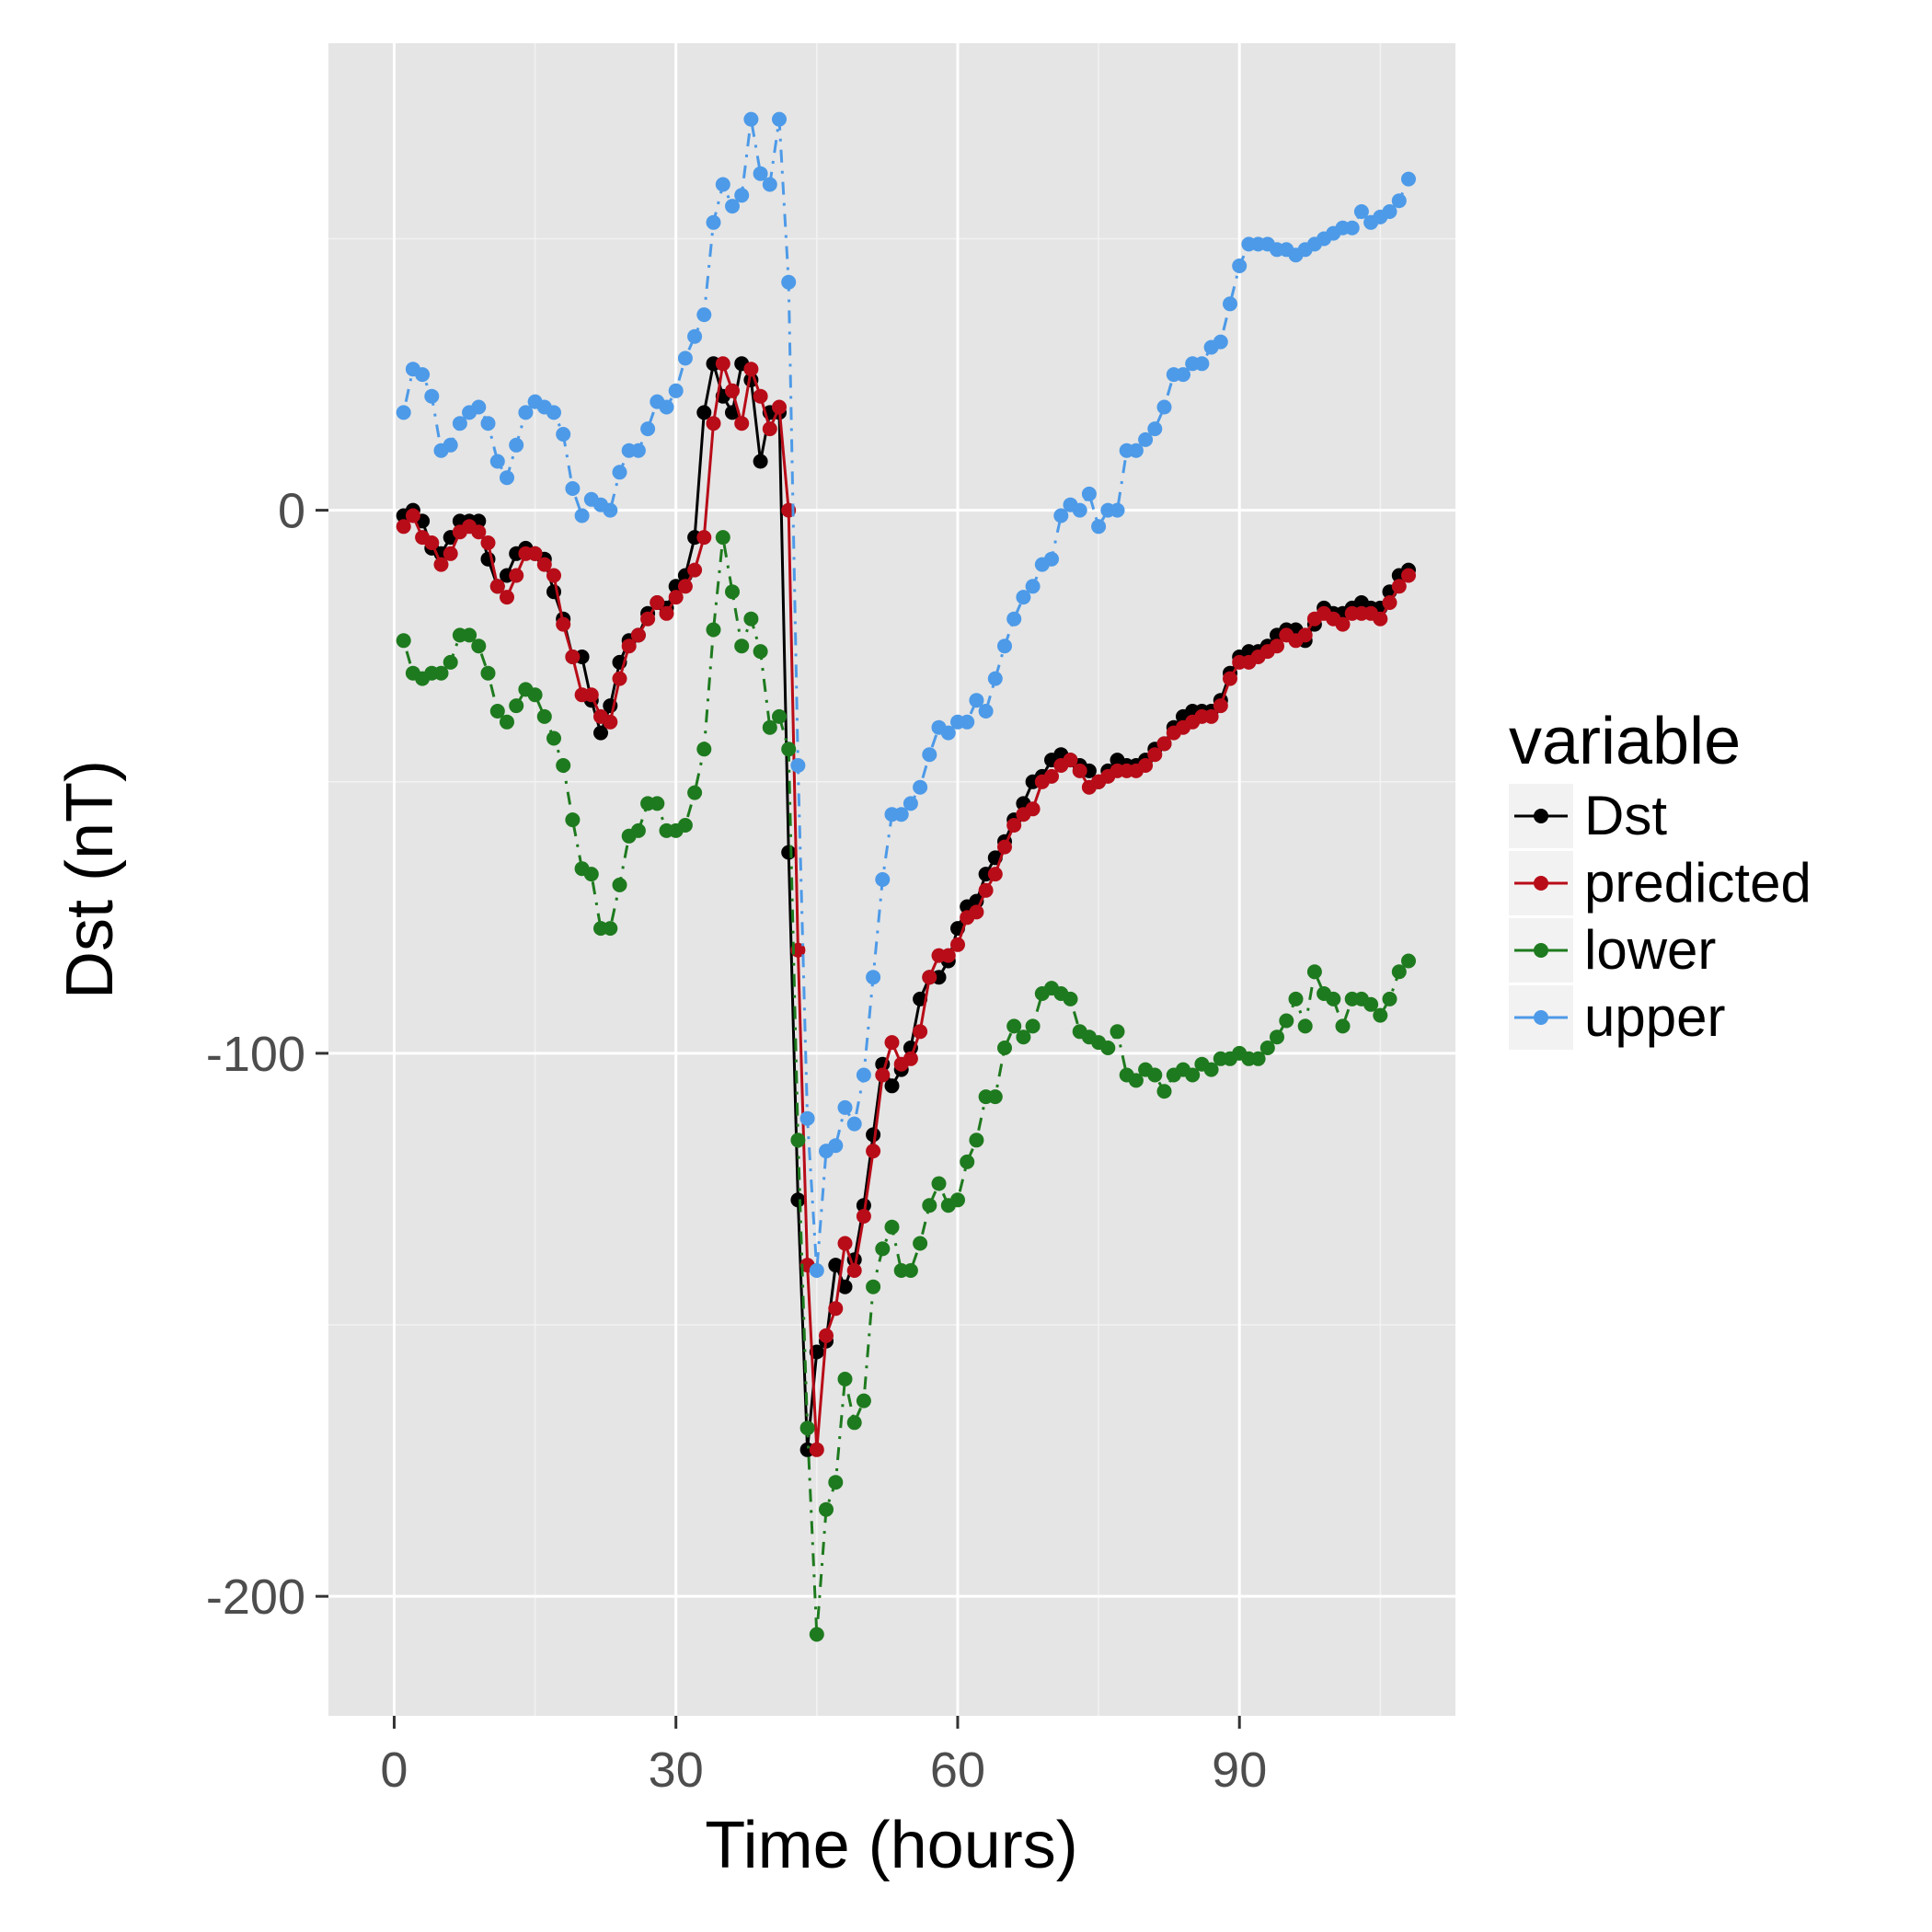 The image size is (1932, 1932). Describe the element at coordinates (1239, 1770) in the screenshot. I see `x-tick-label: 90` at that location.